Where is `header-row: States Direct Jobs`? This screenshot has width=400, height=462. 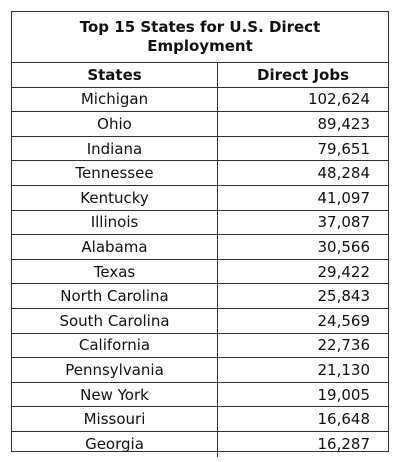 header-row: States Direct Jobs is located at coordinates (200, 75).